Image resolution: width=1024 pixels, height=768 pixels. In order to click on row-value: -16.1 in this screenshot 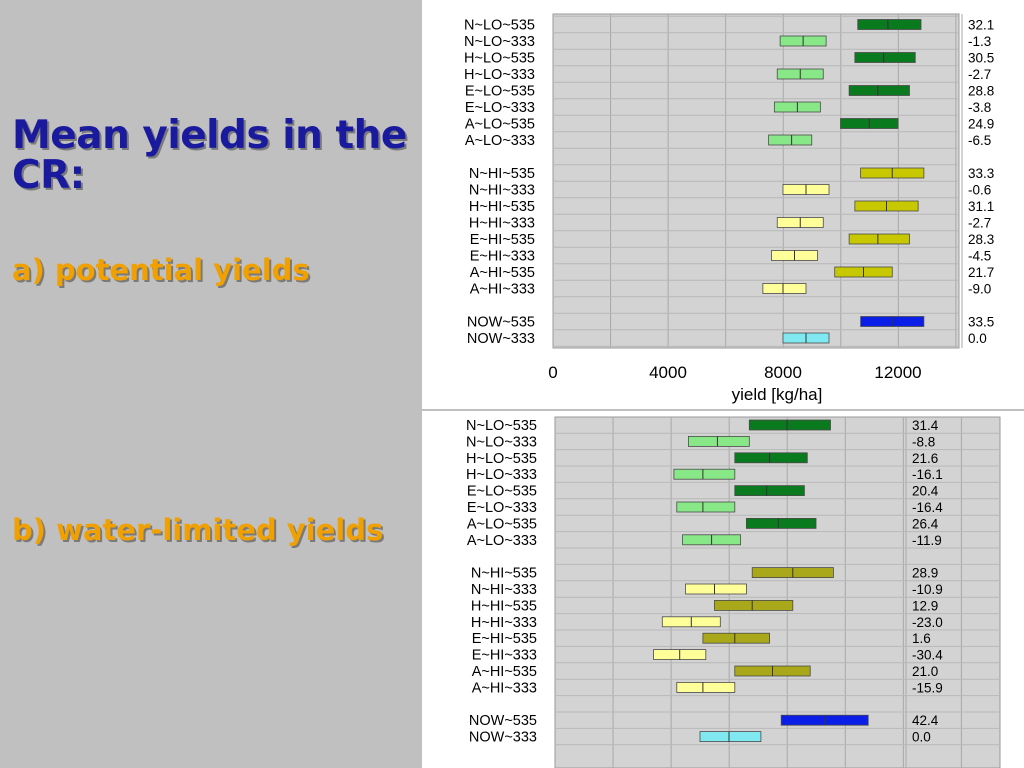, I will do `click(927, 474)`.